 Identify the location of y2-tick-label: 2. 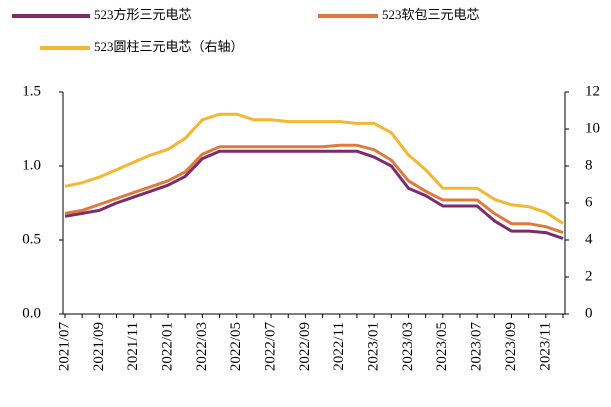
(589, 276).